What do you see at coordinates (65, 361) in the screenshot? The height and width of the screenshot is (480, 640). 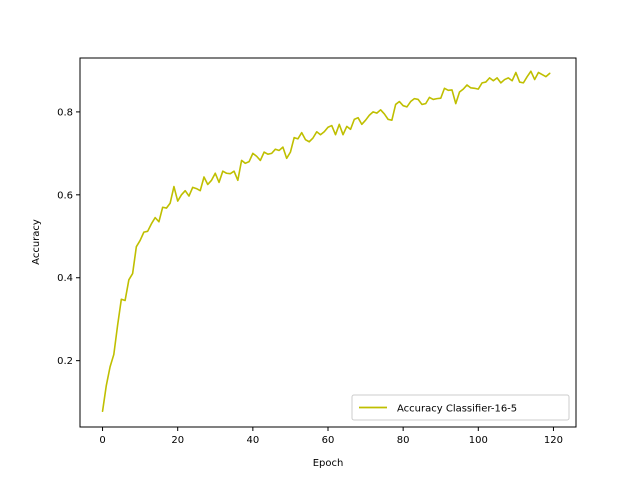 I see `y-tick-label: 0.2` at bounding box center [65, 361].